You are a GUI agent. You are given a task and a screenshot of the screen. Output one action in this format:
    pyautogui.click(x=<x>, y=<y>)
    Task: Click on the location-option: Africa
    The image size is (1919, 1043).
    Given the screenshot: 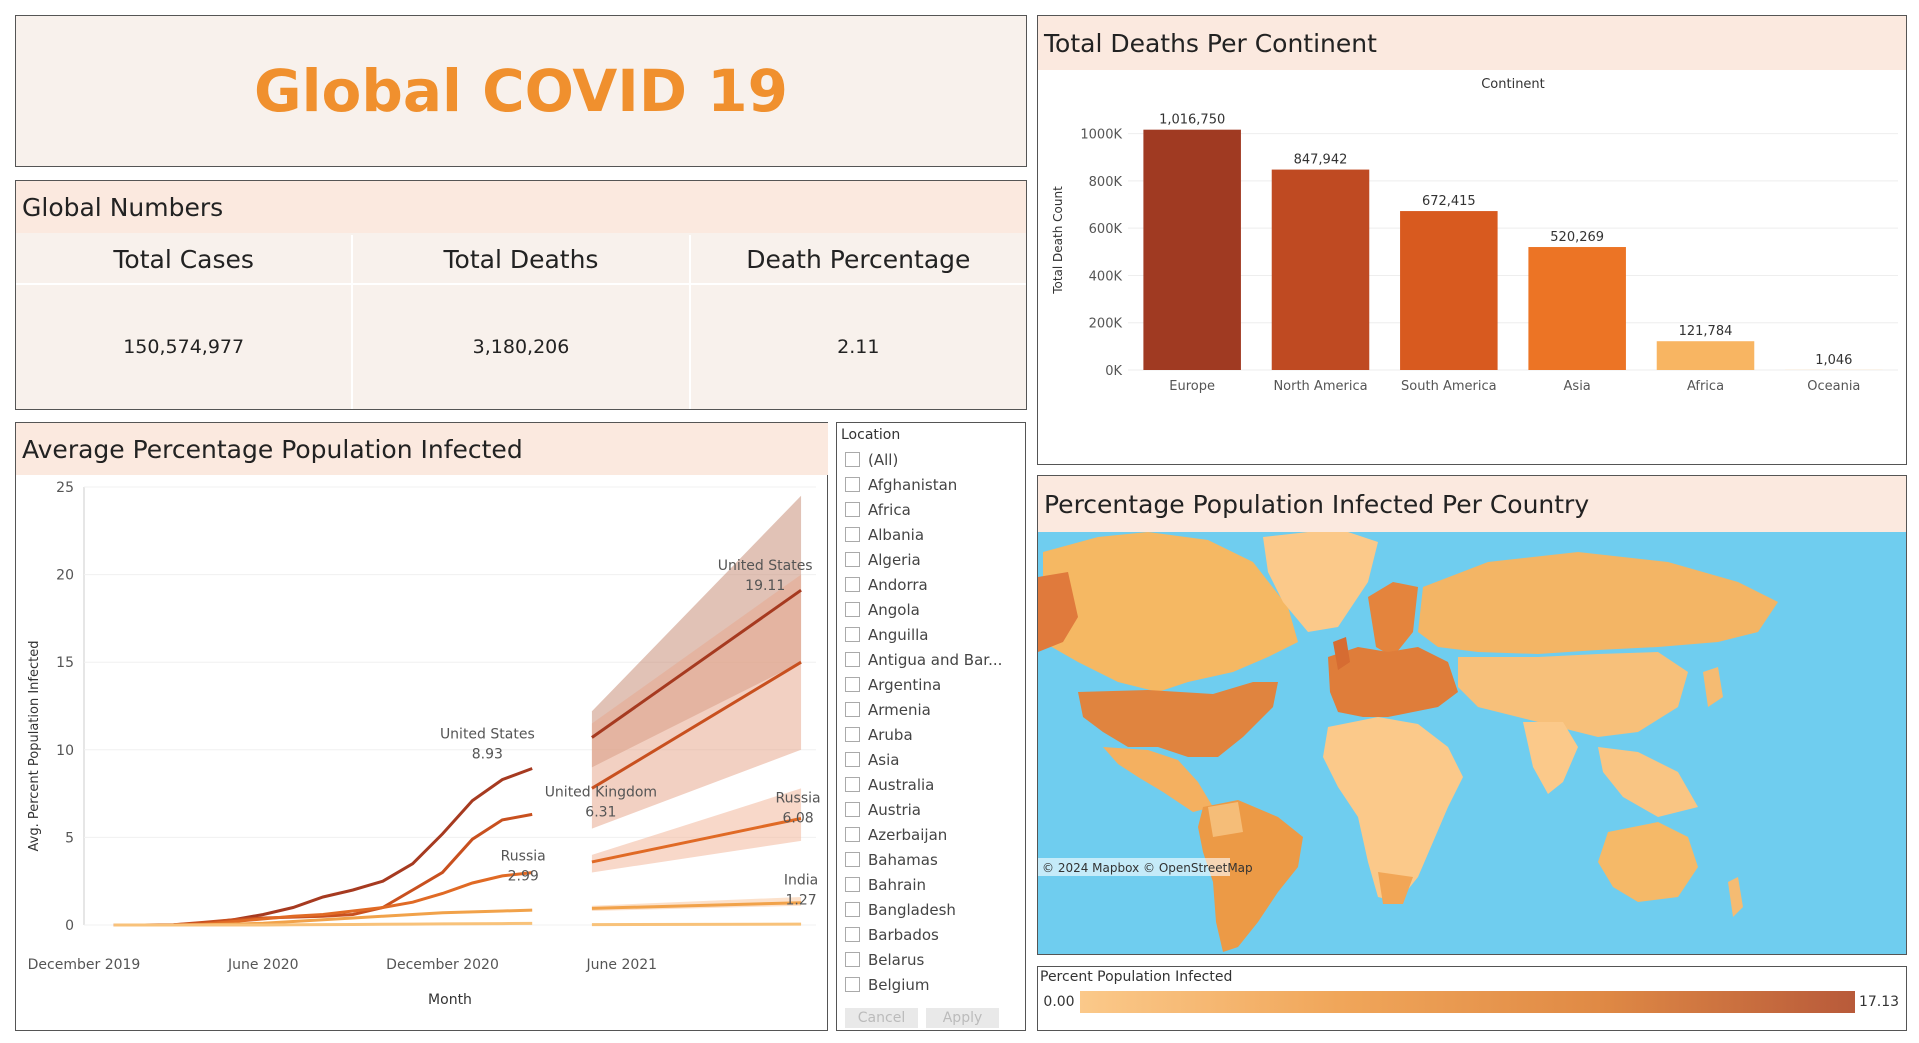 What is the action you would take?
    pyautogui.click(x=931, y=509)
    